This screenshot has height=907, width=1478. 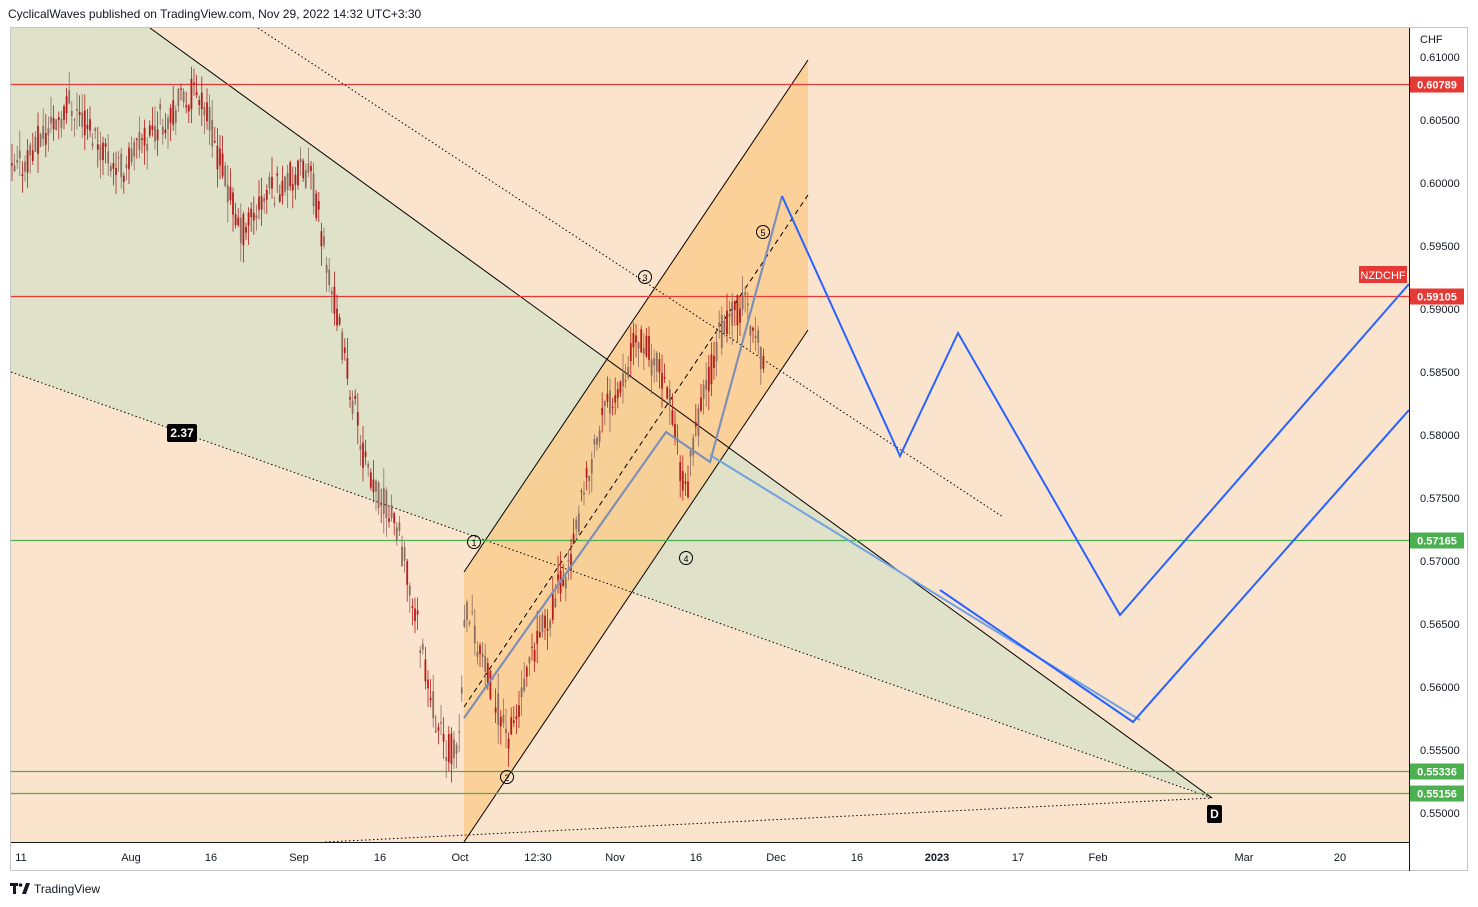 I want to click on channel-lower-line, so click(x=636, y=585).